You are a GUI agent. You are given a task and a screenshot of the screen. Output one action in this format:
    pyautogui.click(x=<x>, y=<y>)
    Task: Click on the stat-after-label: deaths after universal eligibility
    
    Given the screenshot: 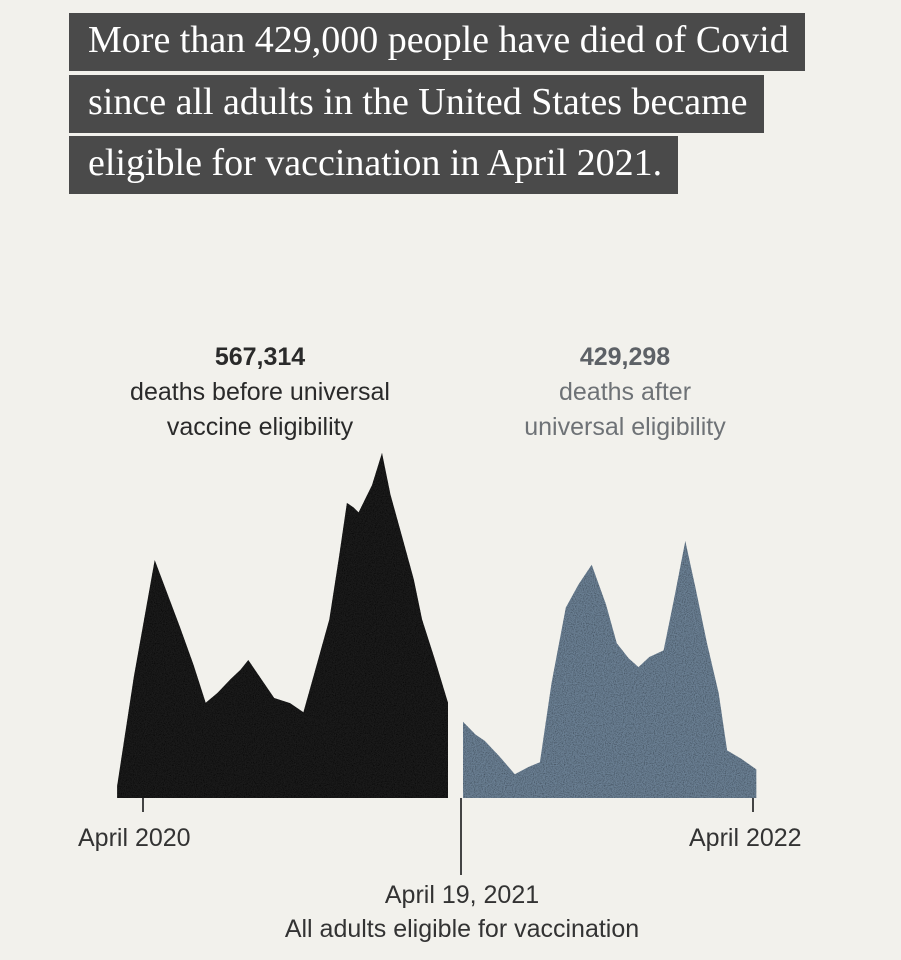 What is the action you would take?
    pyautogui.click(x=625, y=409)
    